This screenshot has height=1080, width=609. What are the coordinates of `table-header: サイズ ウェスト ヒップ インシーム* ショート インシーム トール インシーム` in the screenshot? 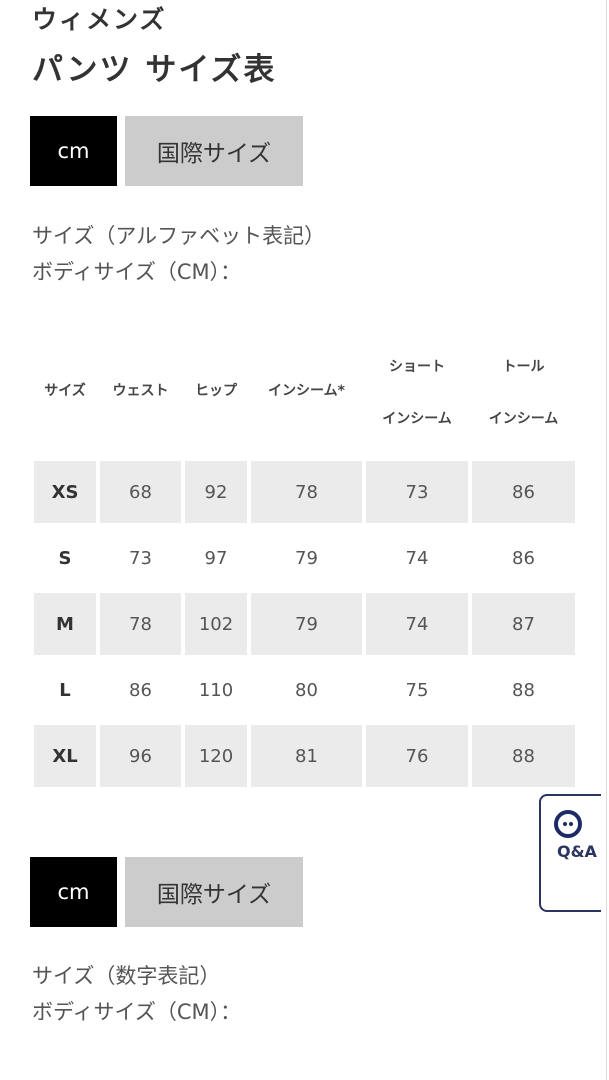 It's located at (304, 390).